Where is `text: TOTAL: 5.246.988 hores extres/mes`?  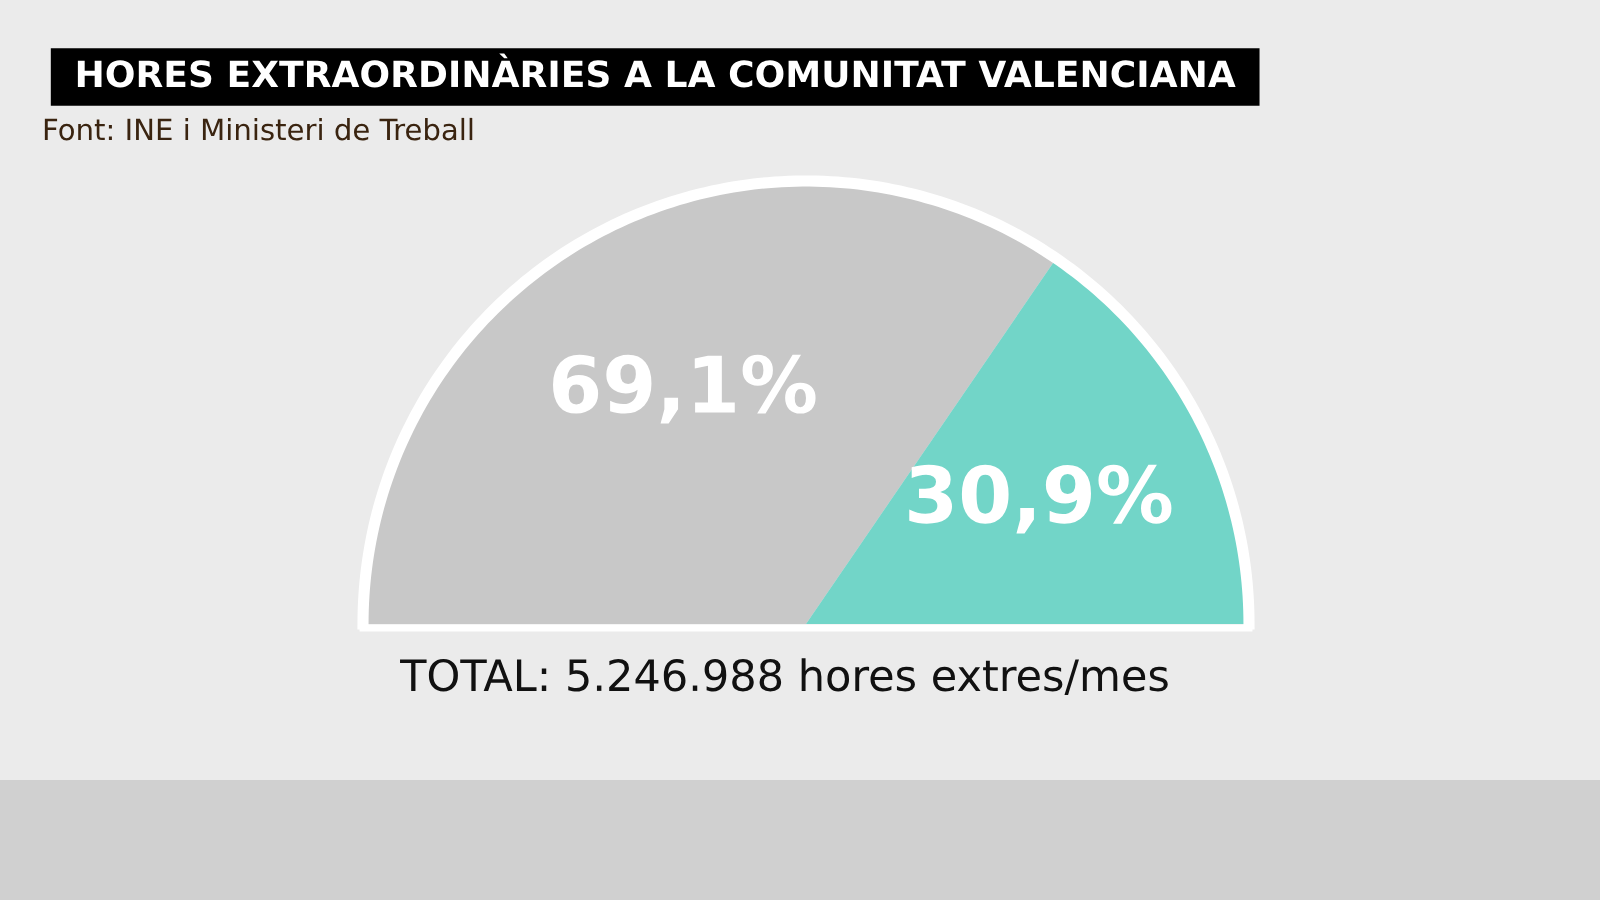
text: TOTAL: 5.246.988 hores extres/mes is located at coordinates (784, 676).